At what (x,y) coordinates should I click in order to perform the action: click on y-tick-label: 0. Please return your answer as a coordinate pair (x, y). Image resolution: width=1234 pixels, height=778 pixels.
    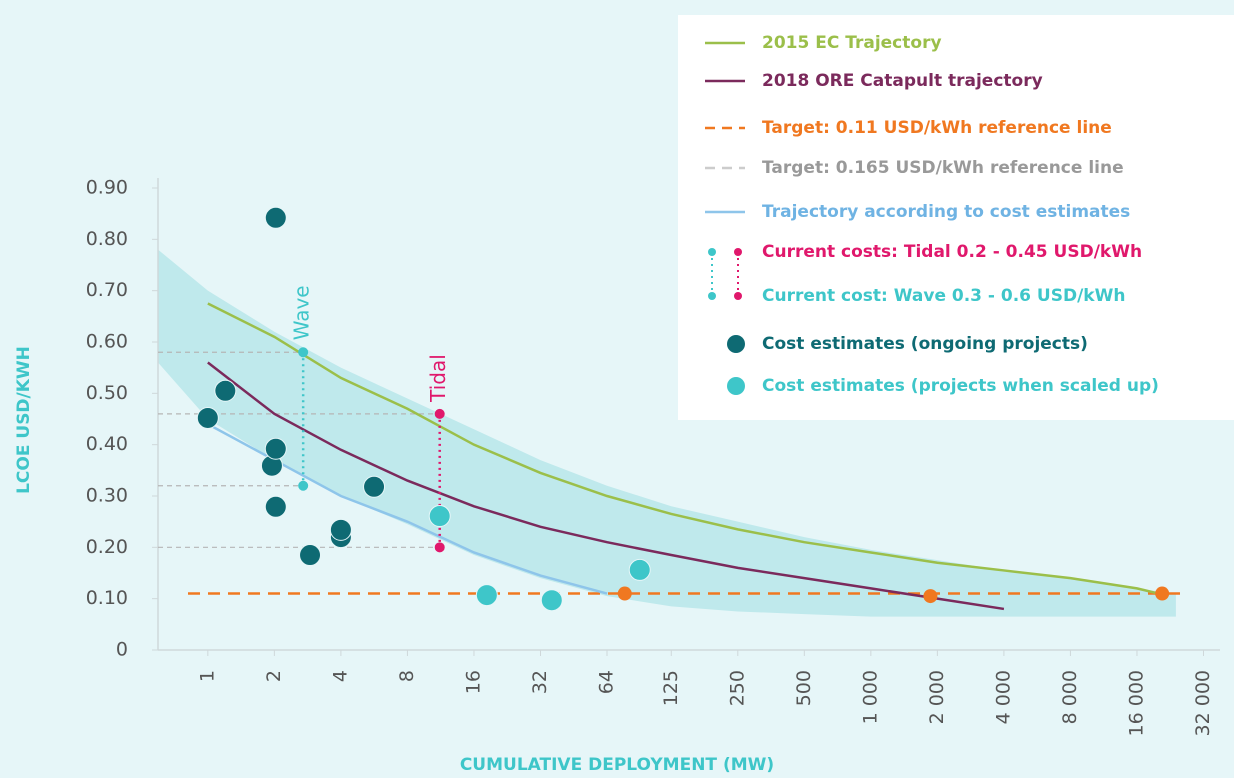
    Looking at the image, I should click on (122, 650).